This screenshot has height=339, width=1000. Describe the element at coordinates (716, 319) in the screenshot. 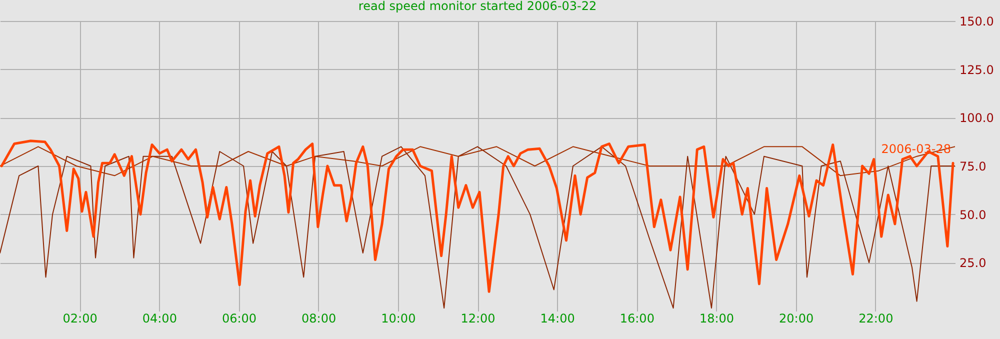

I see `x-tick-label: 18:00` at that location.